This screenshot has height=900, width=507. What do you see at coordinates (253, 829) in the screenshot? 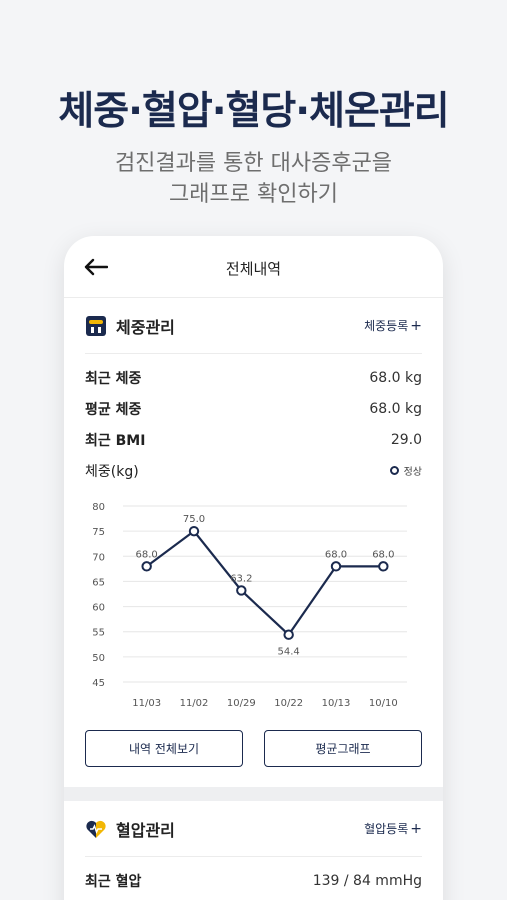
I see `bp-section-header: 혈압관리 혈압등록 +` at bounding box center [253, 829].